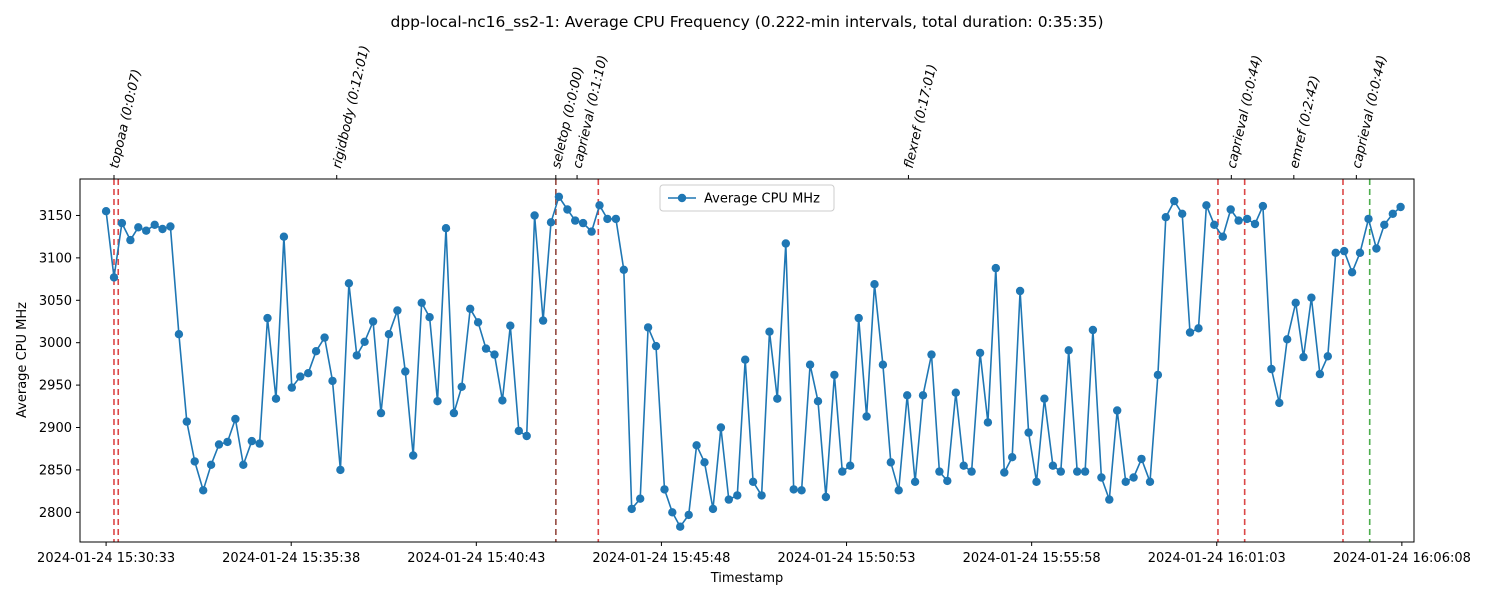 This screenshot has height=600, width=1500. I want to click on x-tick-label: 2024-01-24 15:40:43, so click(476, 558).